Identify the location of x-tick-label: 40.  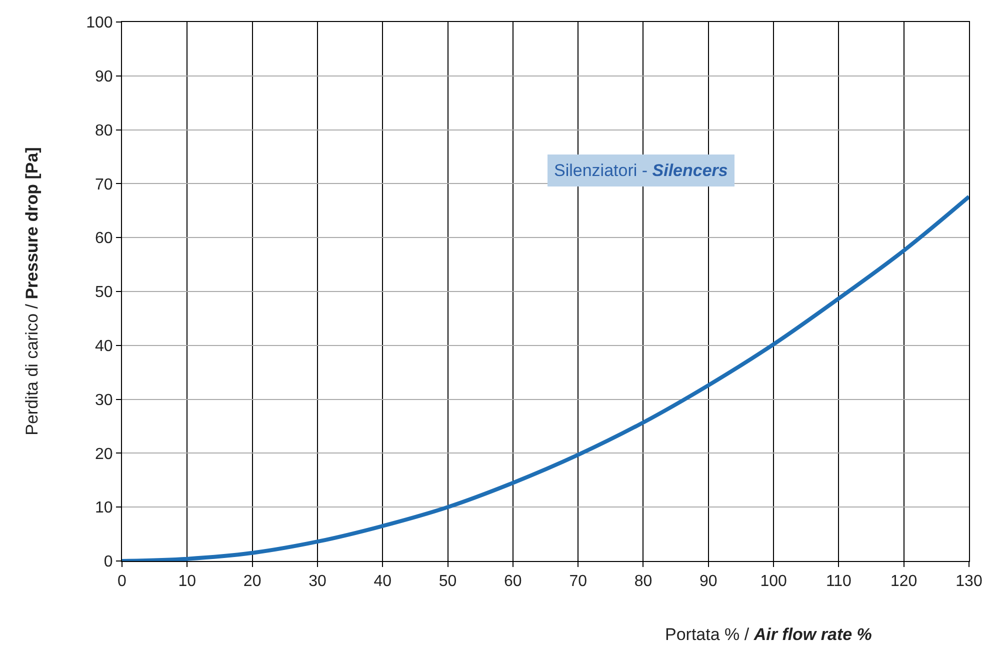
(383, 581).